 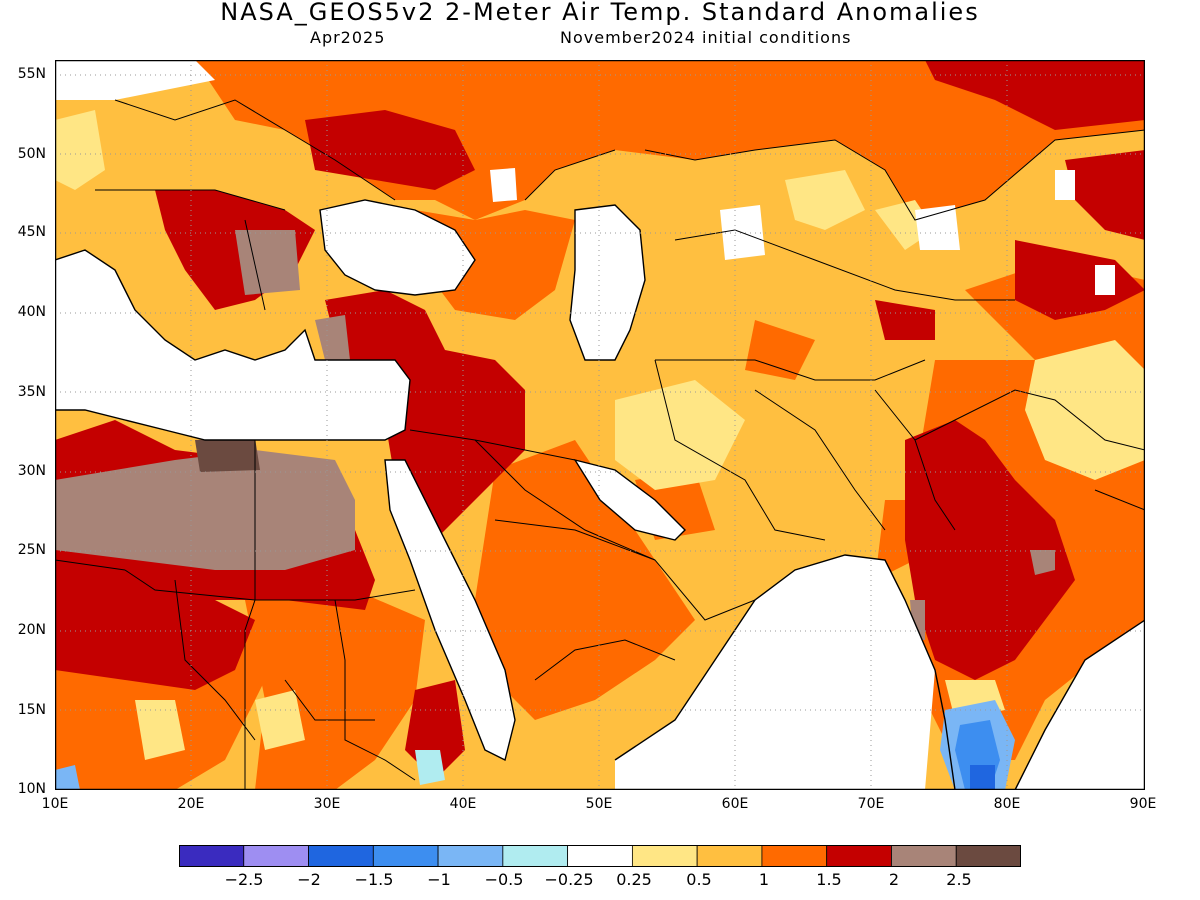 What do you see at coordinates (55, 804) in the screenshot?
I see `lon-label-10e: 10E` at bounding box center [55, 804].